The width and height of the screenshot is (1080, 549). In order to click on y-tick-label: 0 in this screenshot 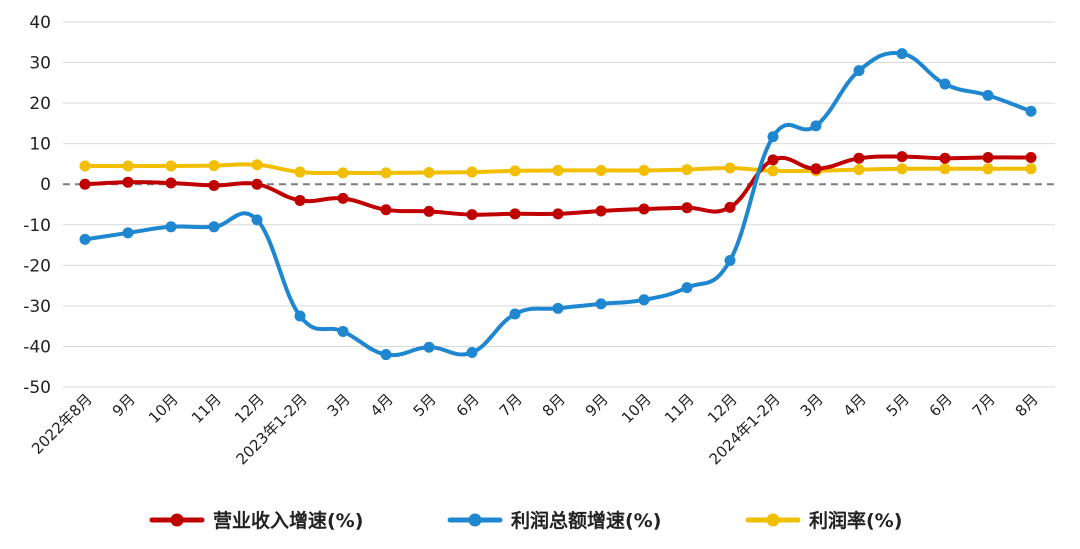, I will do `click(45, 185)`.